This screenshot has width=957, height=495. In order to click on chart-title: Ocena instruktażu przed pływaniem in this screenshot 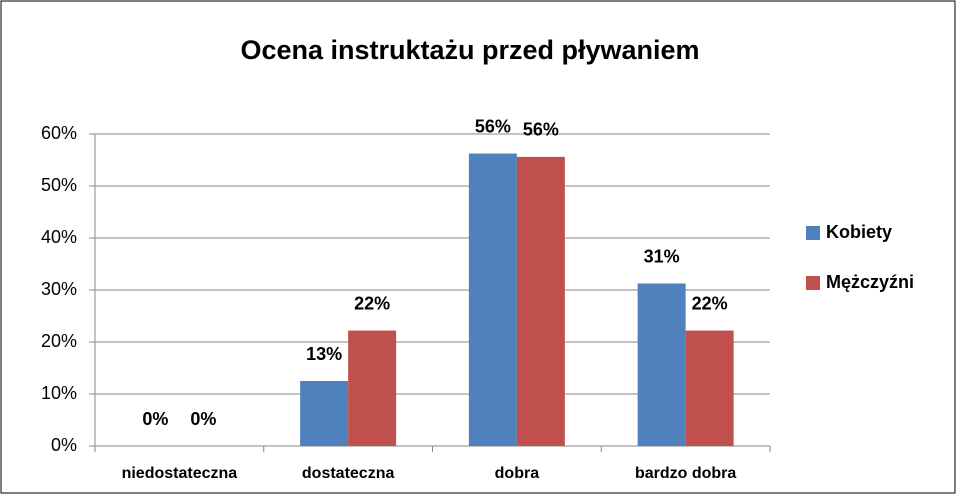, I will do `click(469, 50)`.